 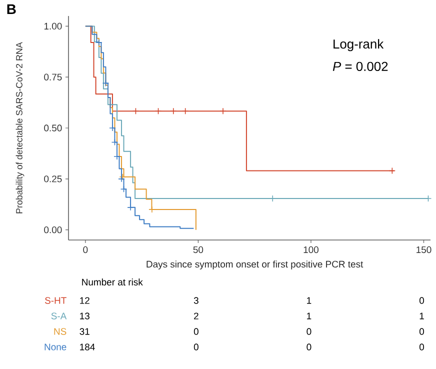 I want to click on x-tick-label: 150, so click(x=424, y=250).